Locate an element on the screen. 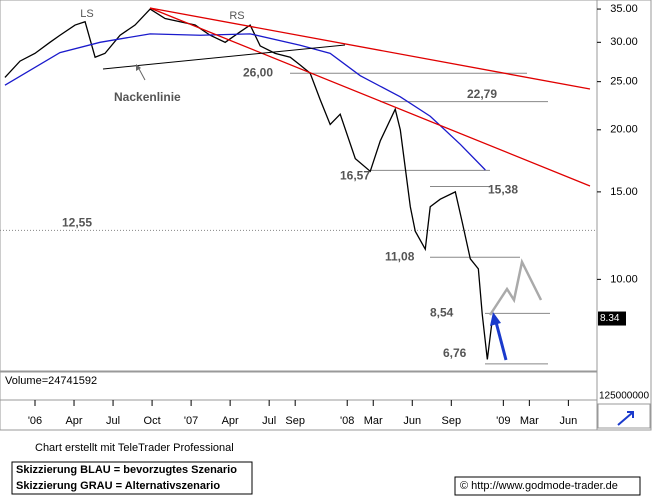  legend-box is located at coordinates (132, 478).